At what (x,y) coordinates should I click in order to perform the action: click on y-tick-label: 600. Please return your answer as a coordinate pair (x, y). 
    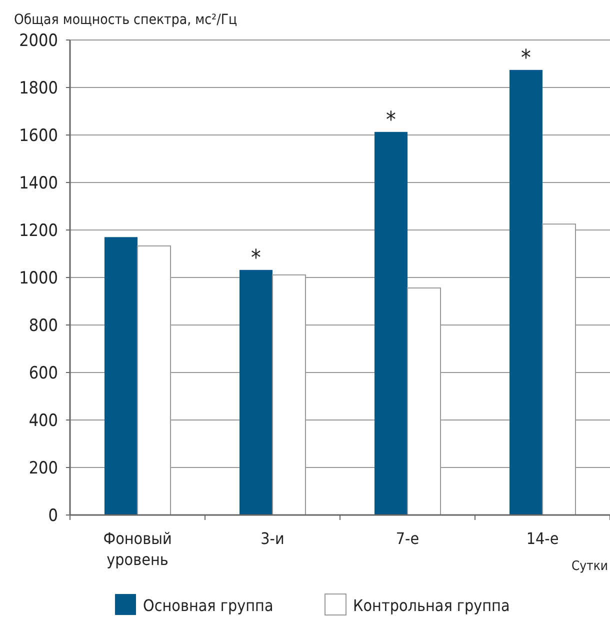
    Looking at the image, I should click on (43, 373).